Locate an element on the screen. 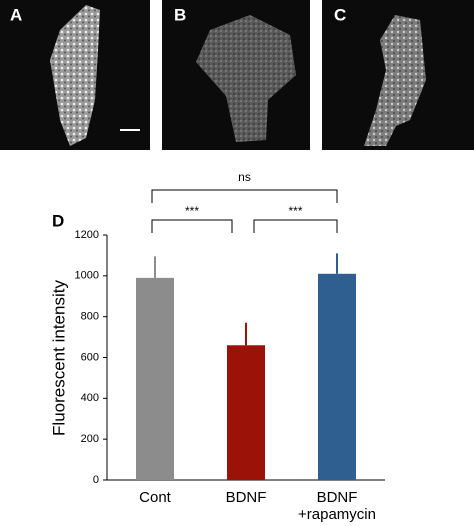  y-tick-label: 600 is located at coordinates (90, 357).